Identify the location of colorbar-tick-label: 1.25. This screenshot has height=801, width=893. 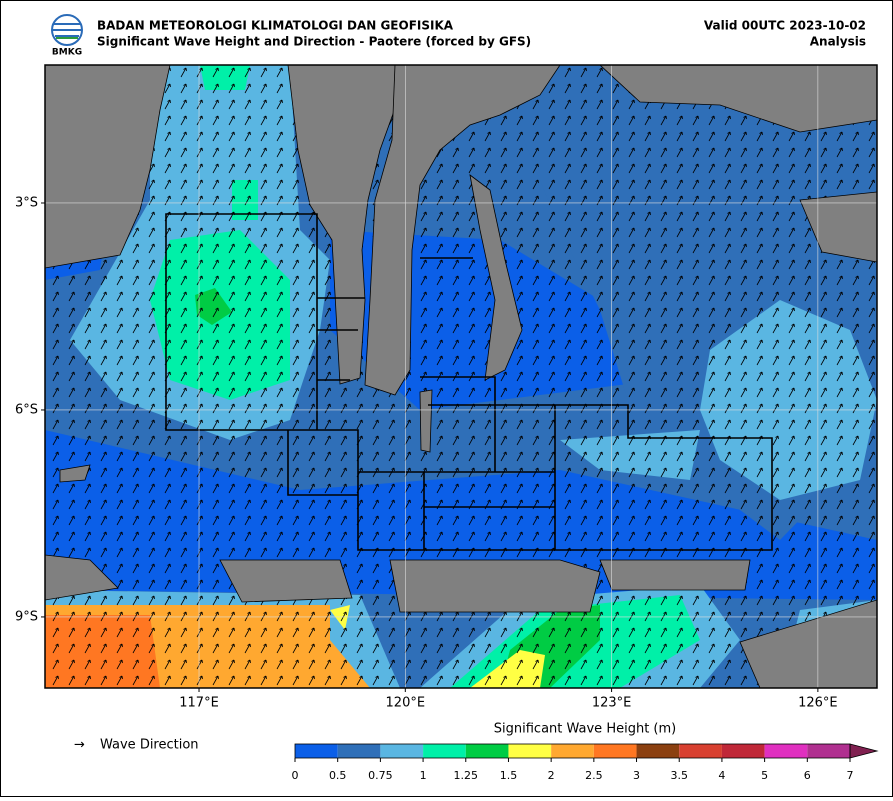
(466, 775).